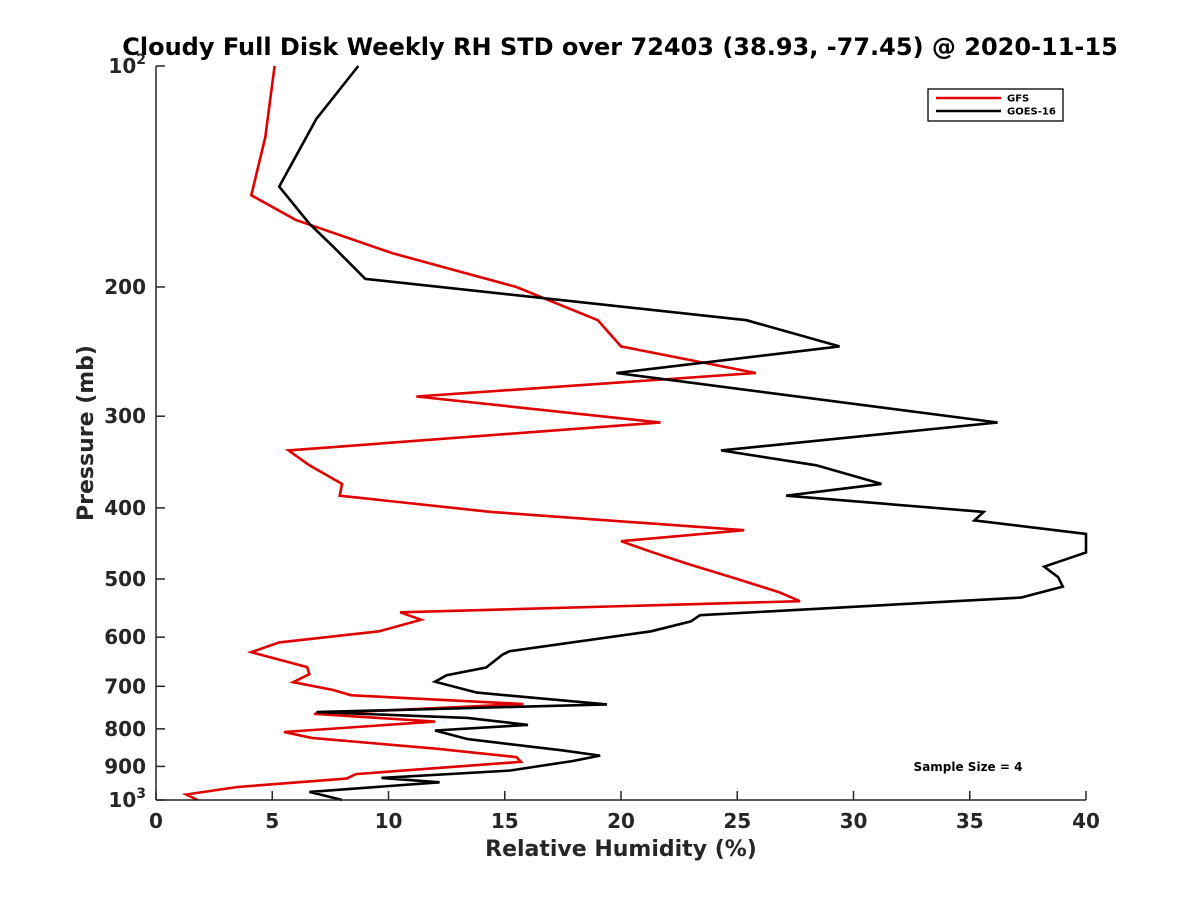 The image size is (1200, 900). I want to click on legend: GFS GOES-16, so click(995, 105).